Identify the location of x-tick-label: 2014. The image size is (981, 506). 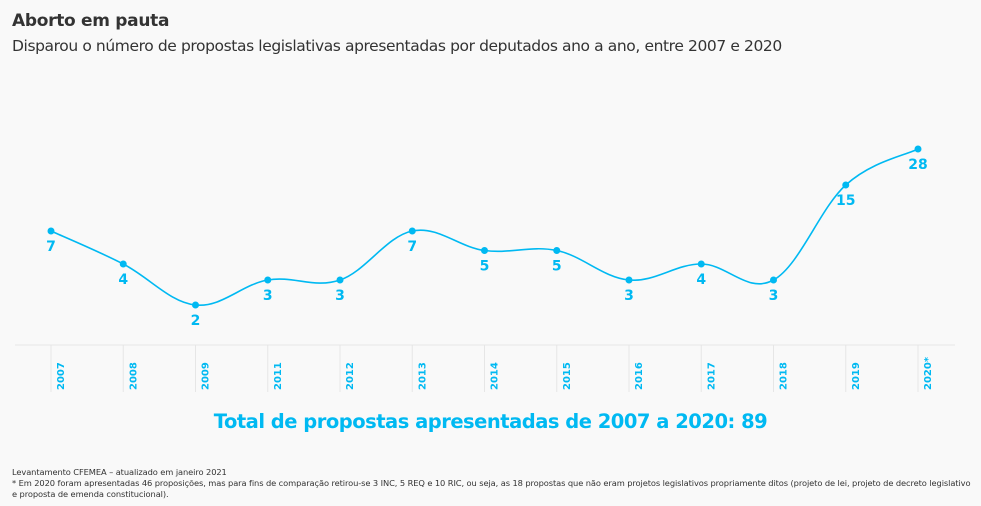
(495, 376).